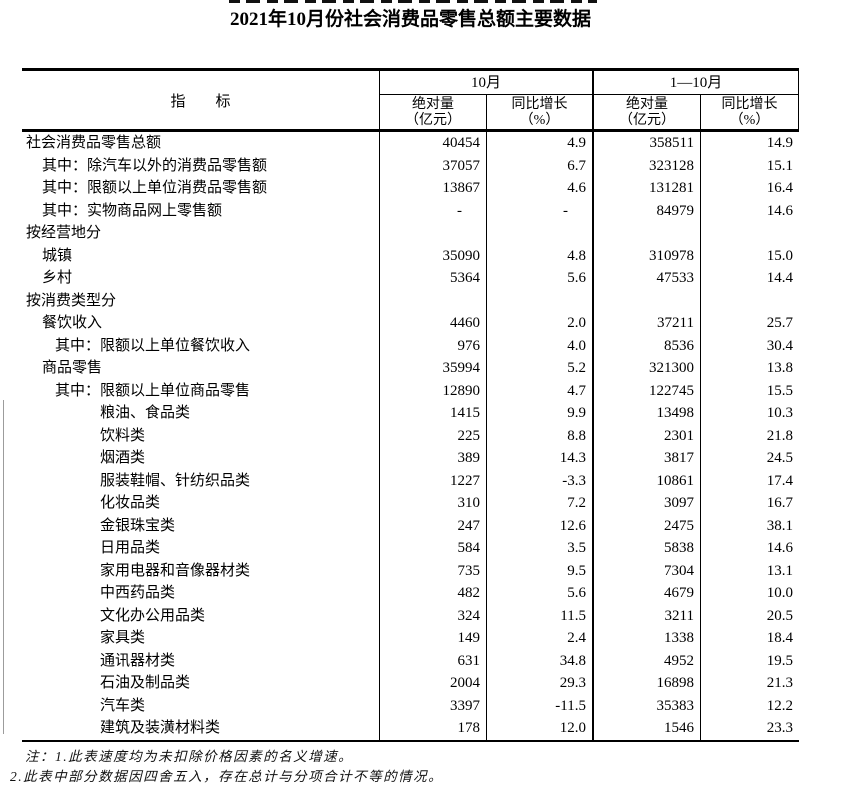 This screenshot has width=855, height=798. Describe the element at coordinates (647, 458) in the screenshot. I see `row-value-janoct-absolute: 3817` at that location.